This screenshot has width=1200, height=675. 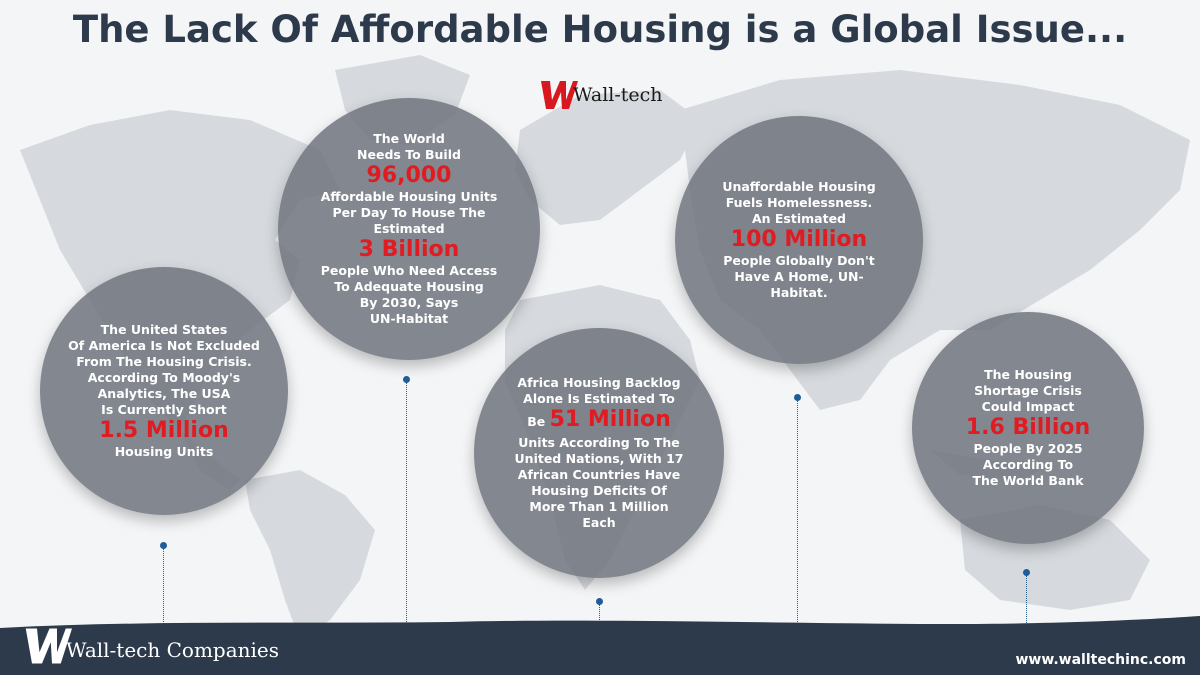 I want to click on connector-shortage, so click(x=1026, y=603).